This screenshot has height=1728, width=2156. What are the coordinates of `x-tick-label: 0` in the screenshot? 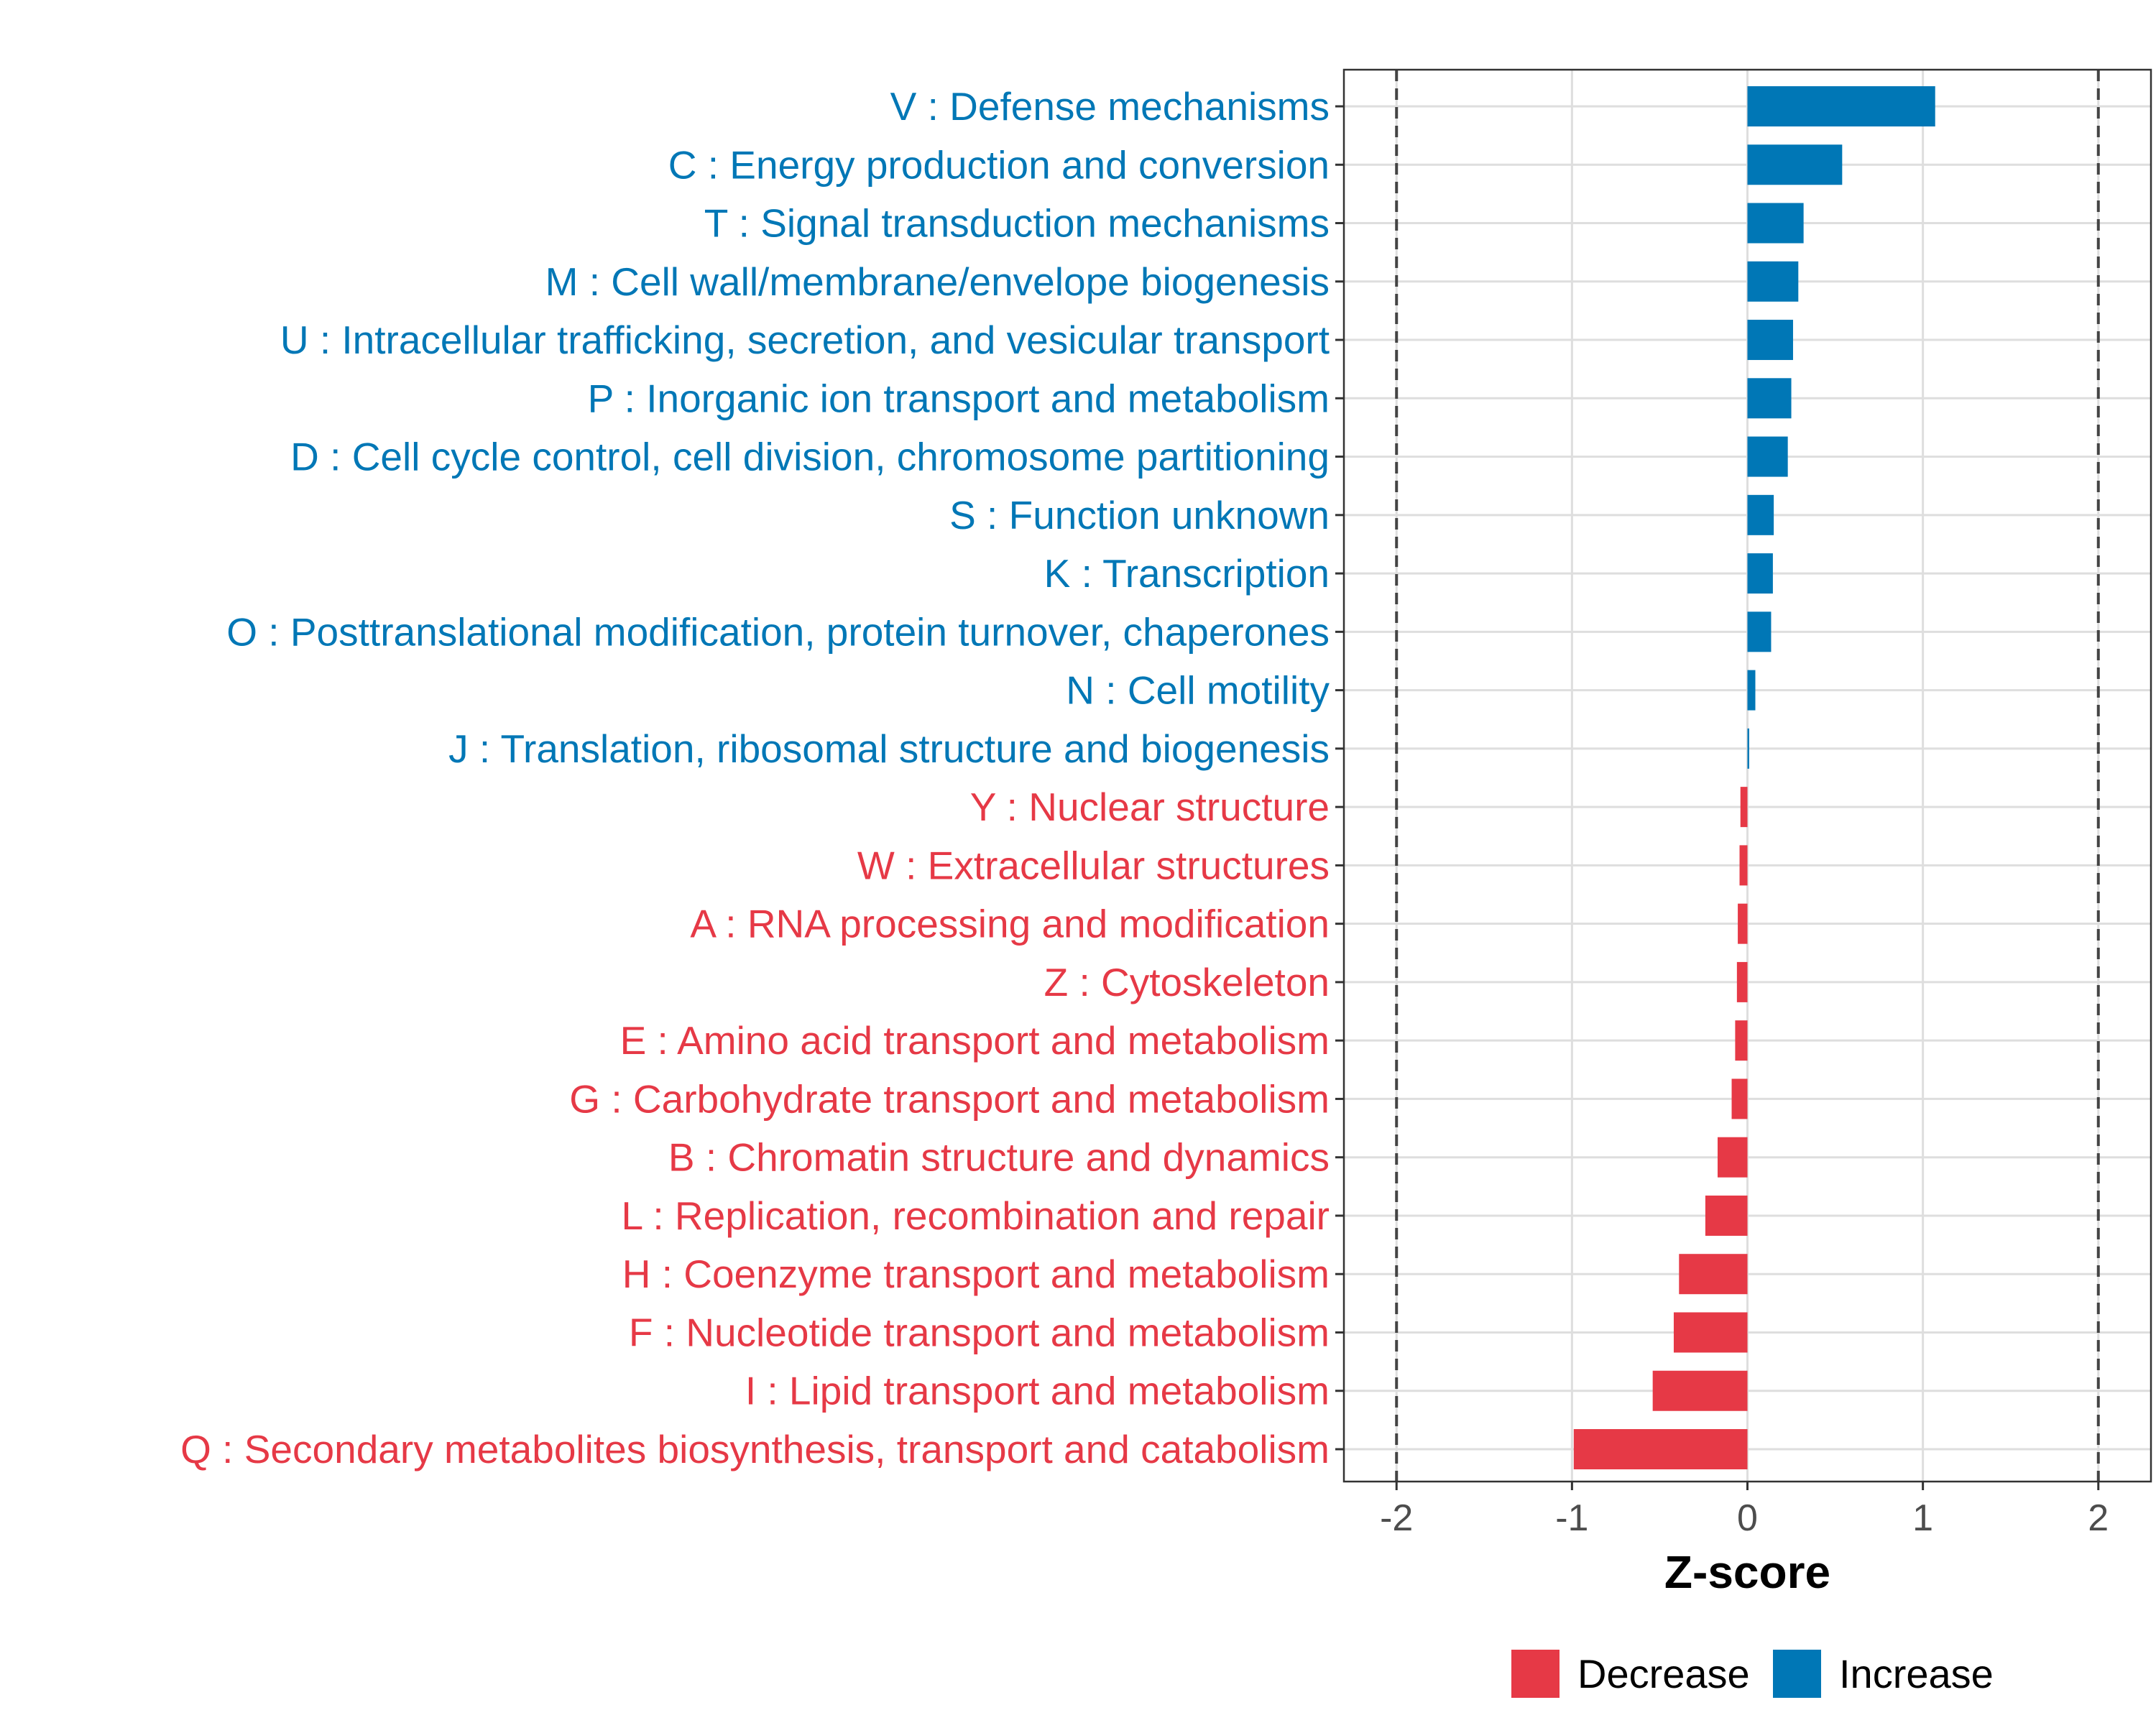 It's located at (1747, 1518).